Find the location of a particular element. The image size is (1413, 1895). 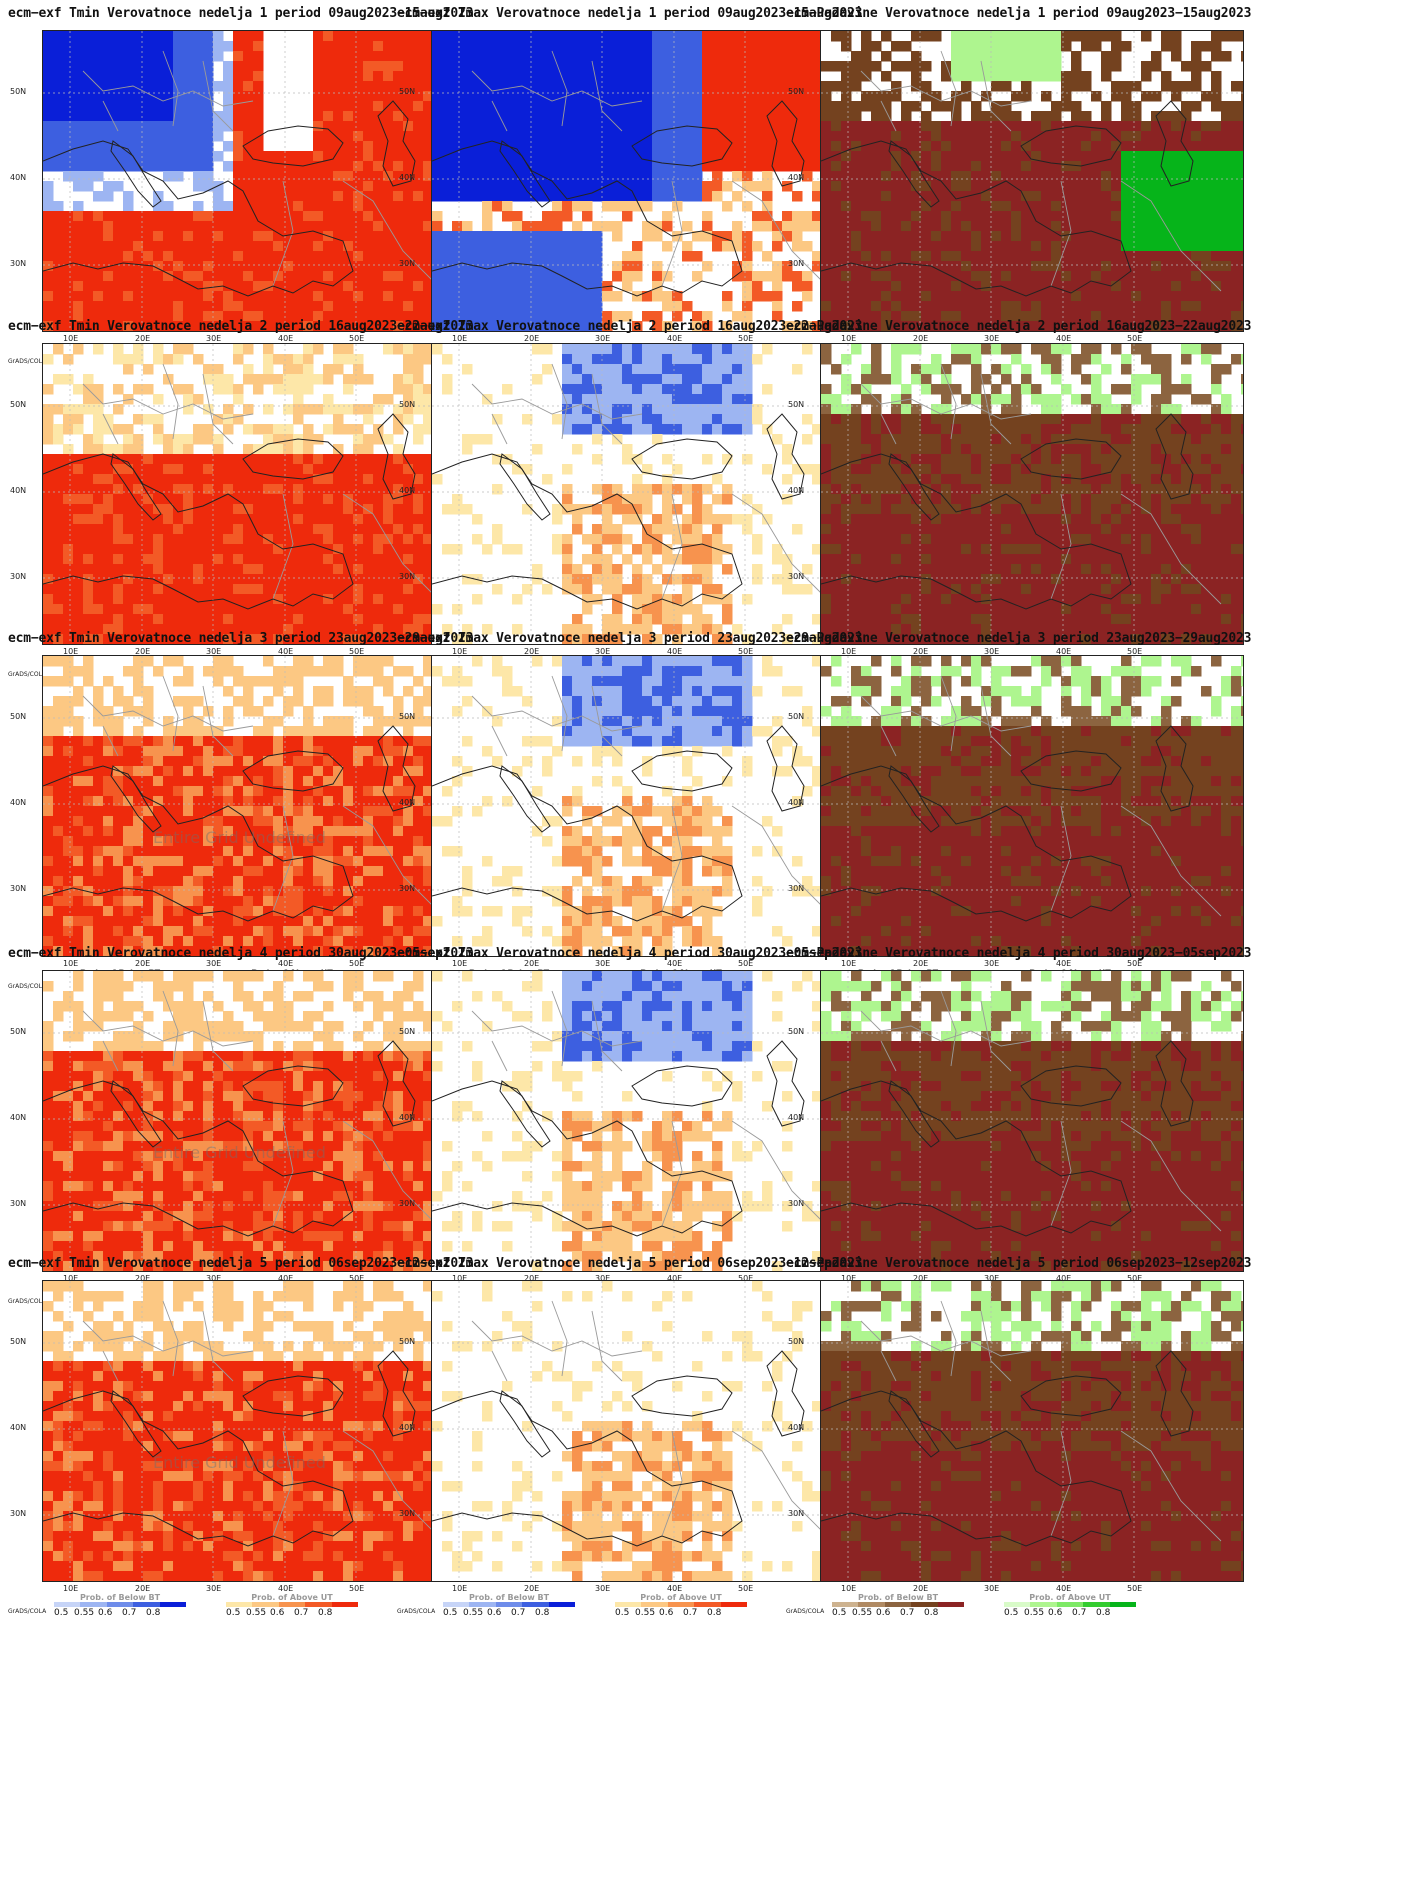

coastline is located at coordinates (785, 143).